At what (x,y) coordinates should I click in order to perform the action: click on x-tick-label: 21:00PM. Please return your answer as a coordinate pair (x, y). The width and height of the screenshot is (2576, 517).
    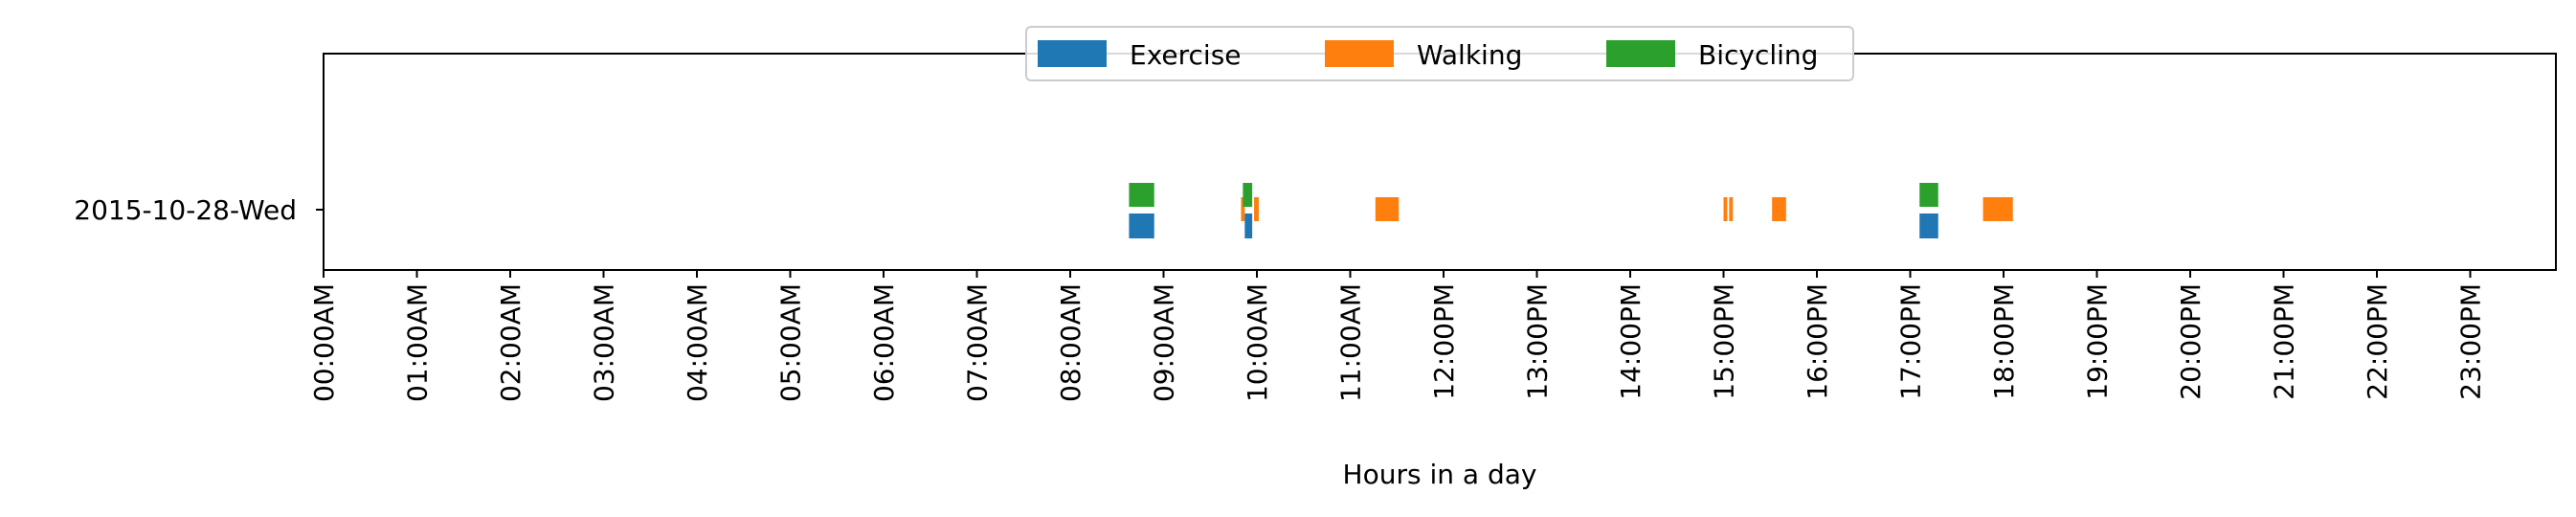
    Looking at the image, I should click on (2285, 341).